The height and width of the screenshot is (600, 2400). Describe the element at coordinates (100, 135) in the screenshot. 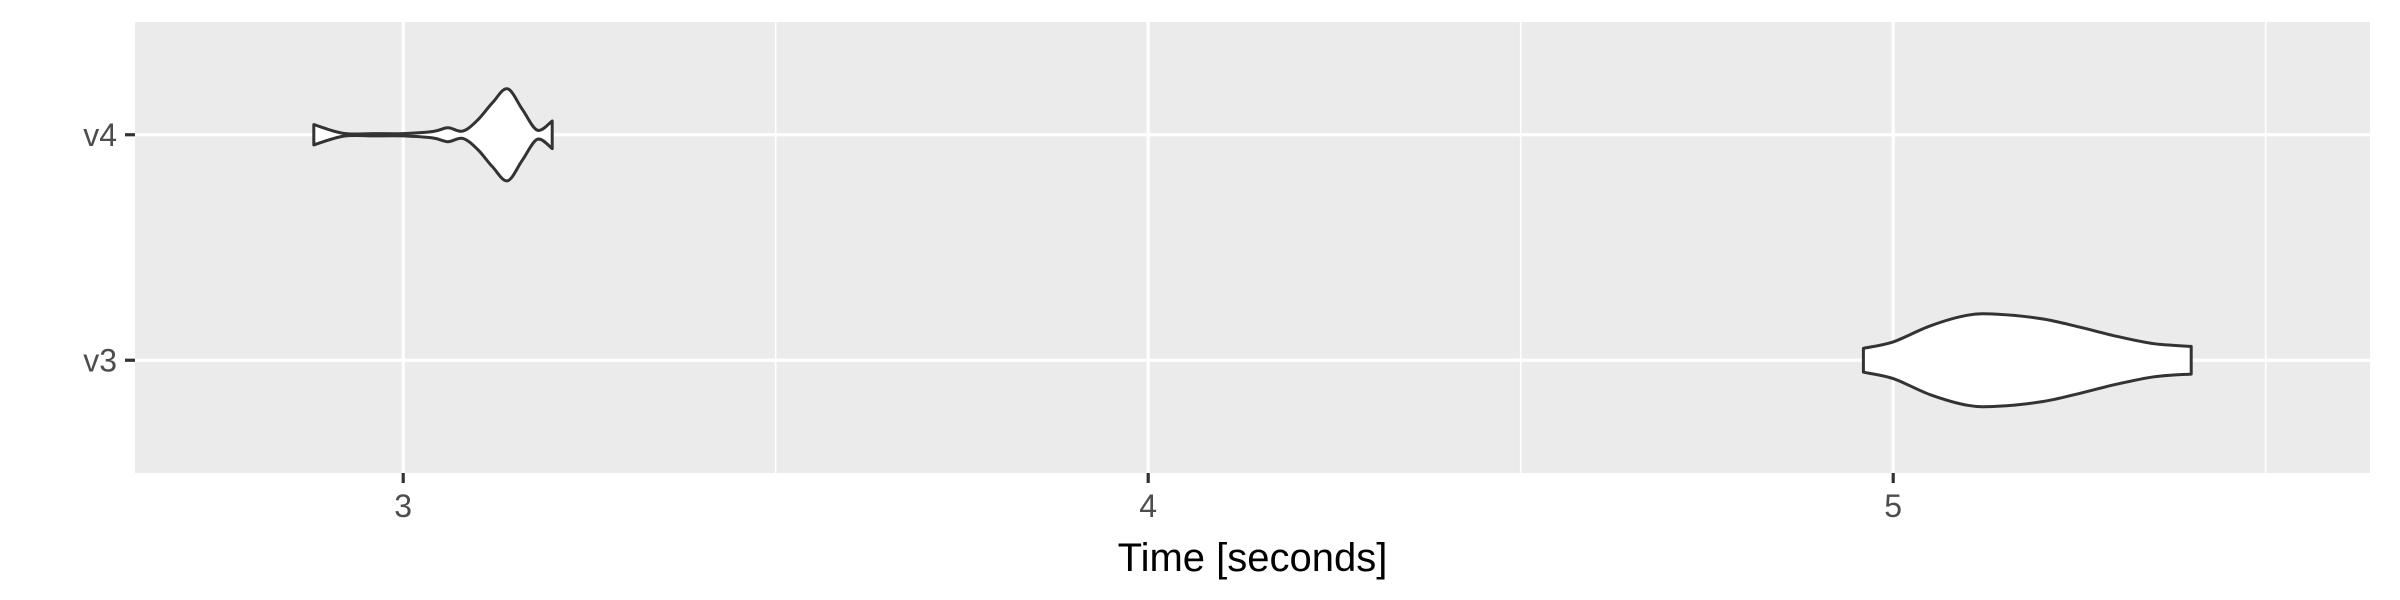

I see `y-tick-label: v4` at that location.